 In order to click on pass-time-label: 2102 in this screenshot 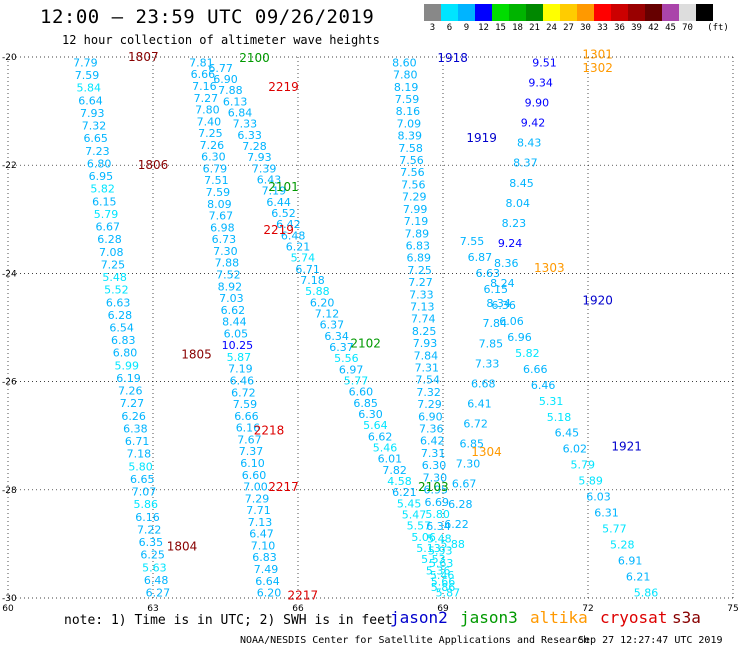, I will do `click(365, 344)`.